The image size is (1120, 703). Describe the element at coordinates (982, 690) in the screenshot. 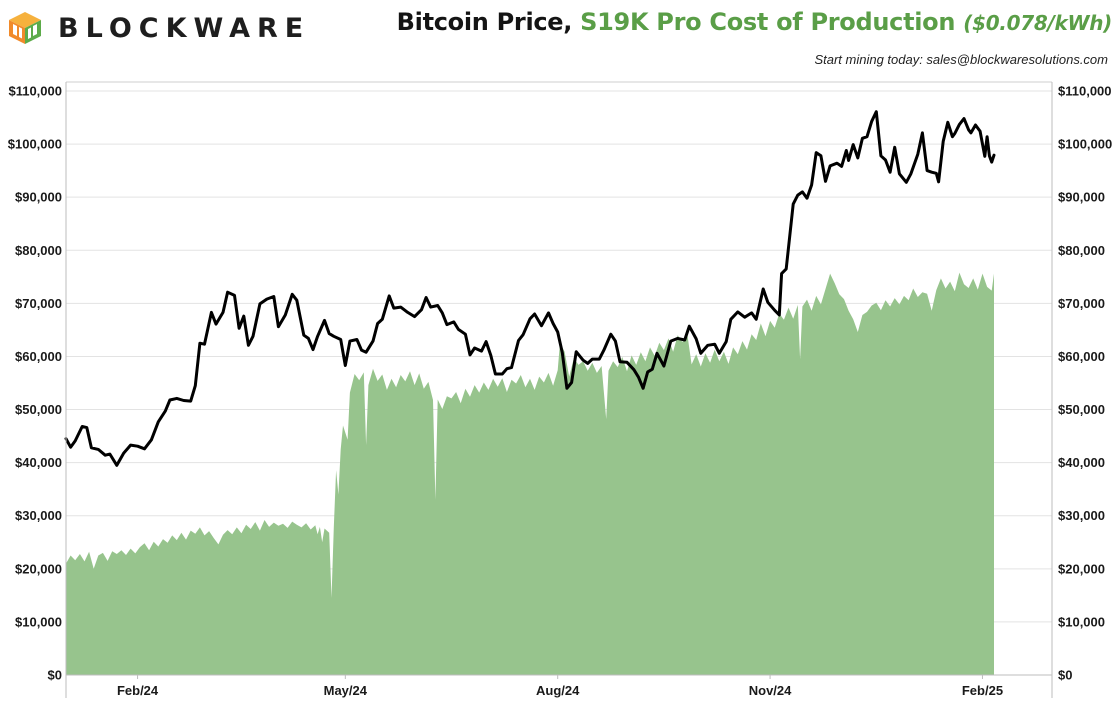

I see `x-tick-label: Feb/25` at that location.